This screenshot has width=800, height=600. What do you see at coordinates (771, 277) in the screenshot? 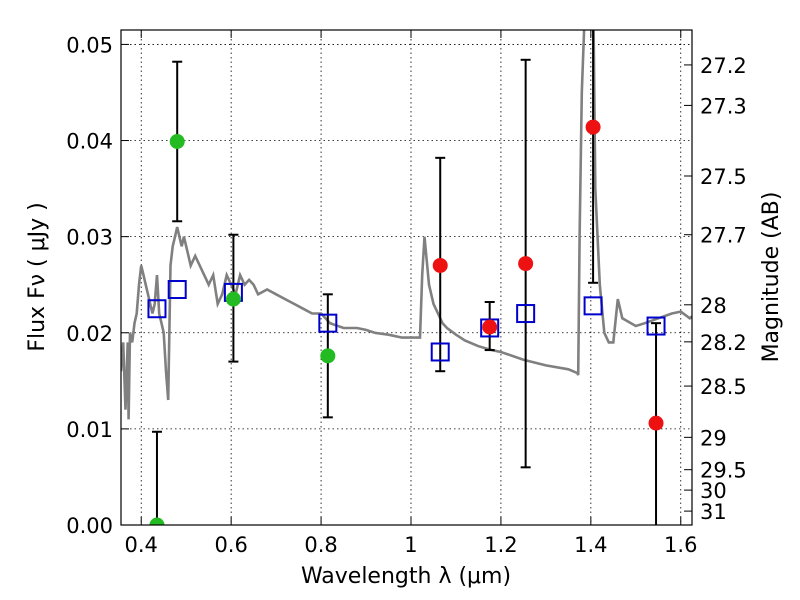
I see `right-axis-label: Magnitude (AB)` at bounding box center [771, 277].